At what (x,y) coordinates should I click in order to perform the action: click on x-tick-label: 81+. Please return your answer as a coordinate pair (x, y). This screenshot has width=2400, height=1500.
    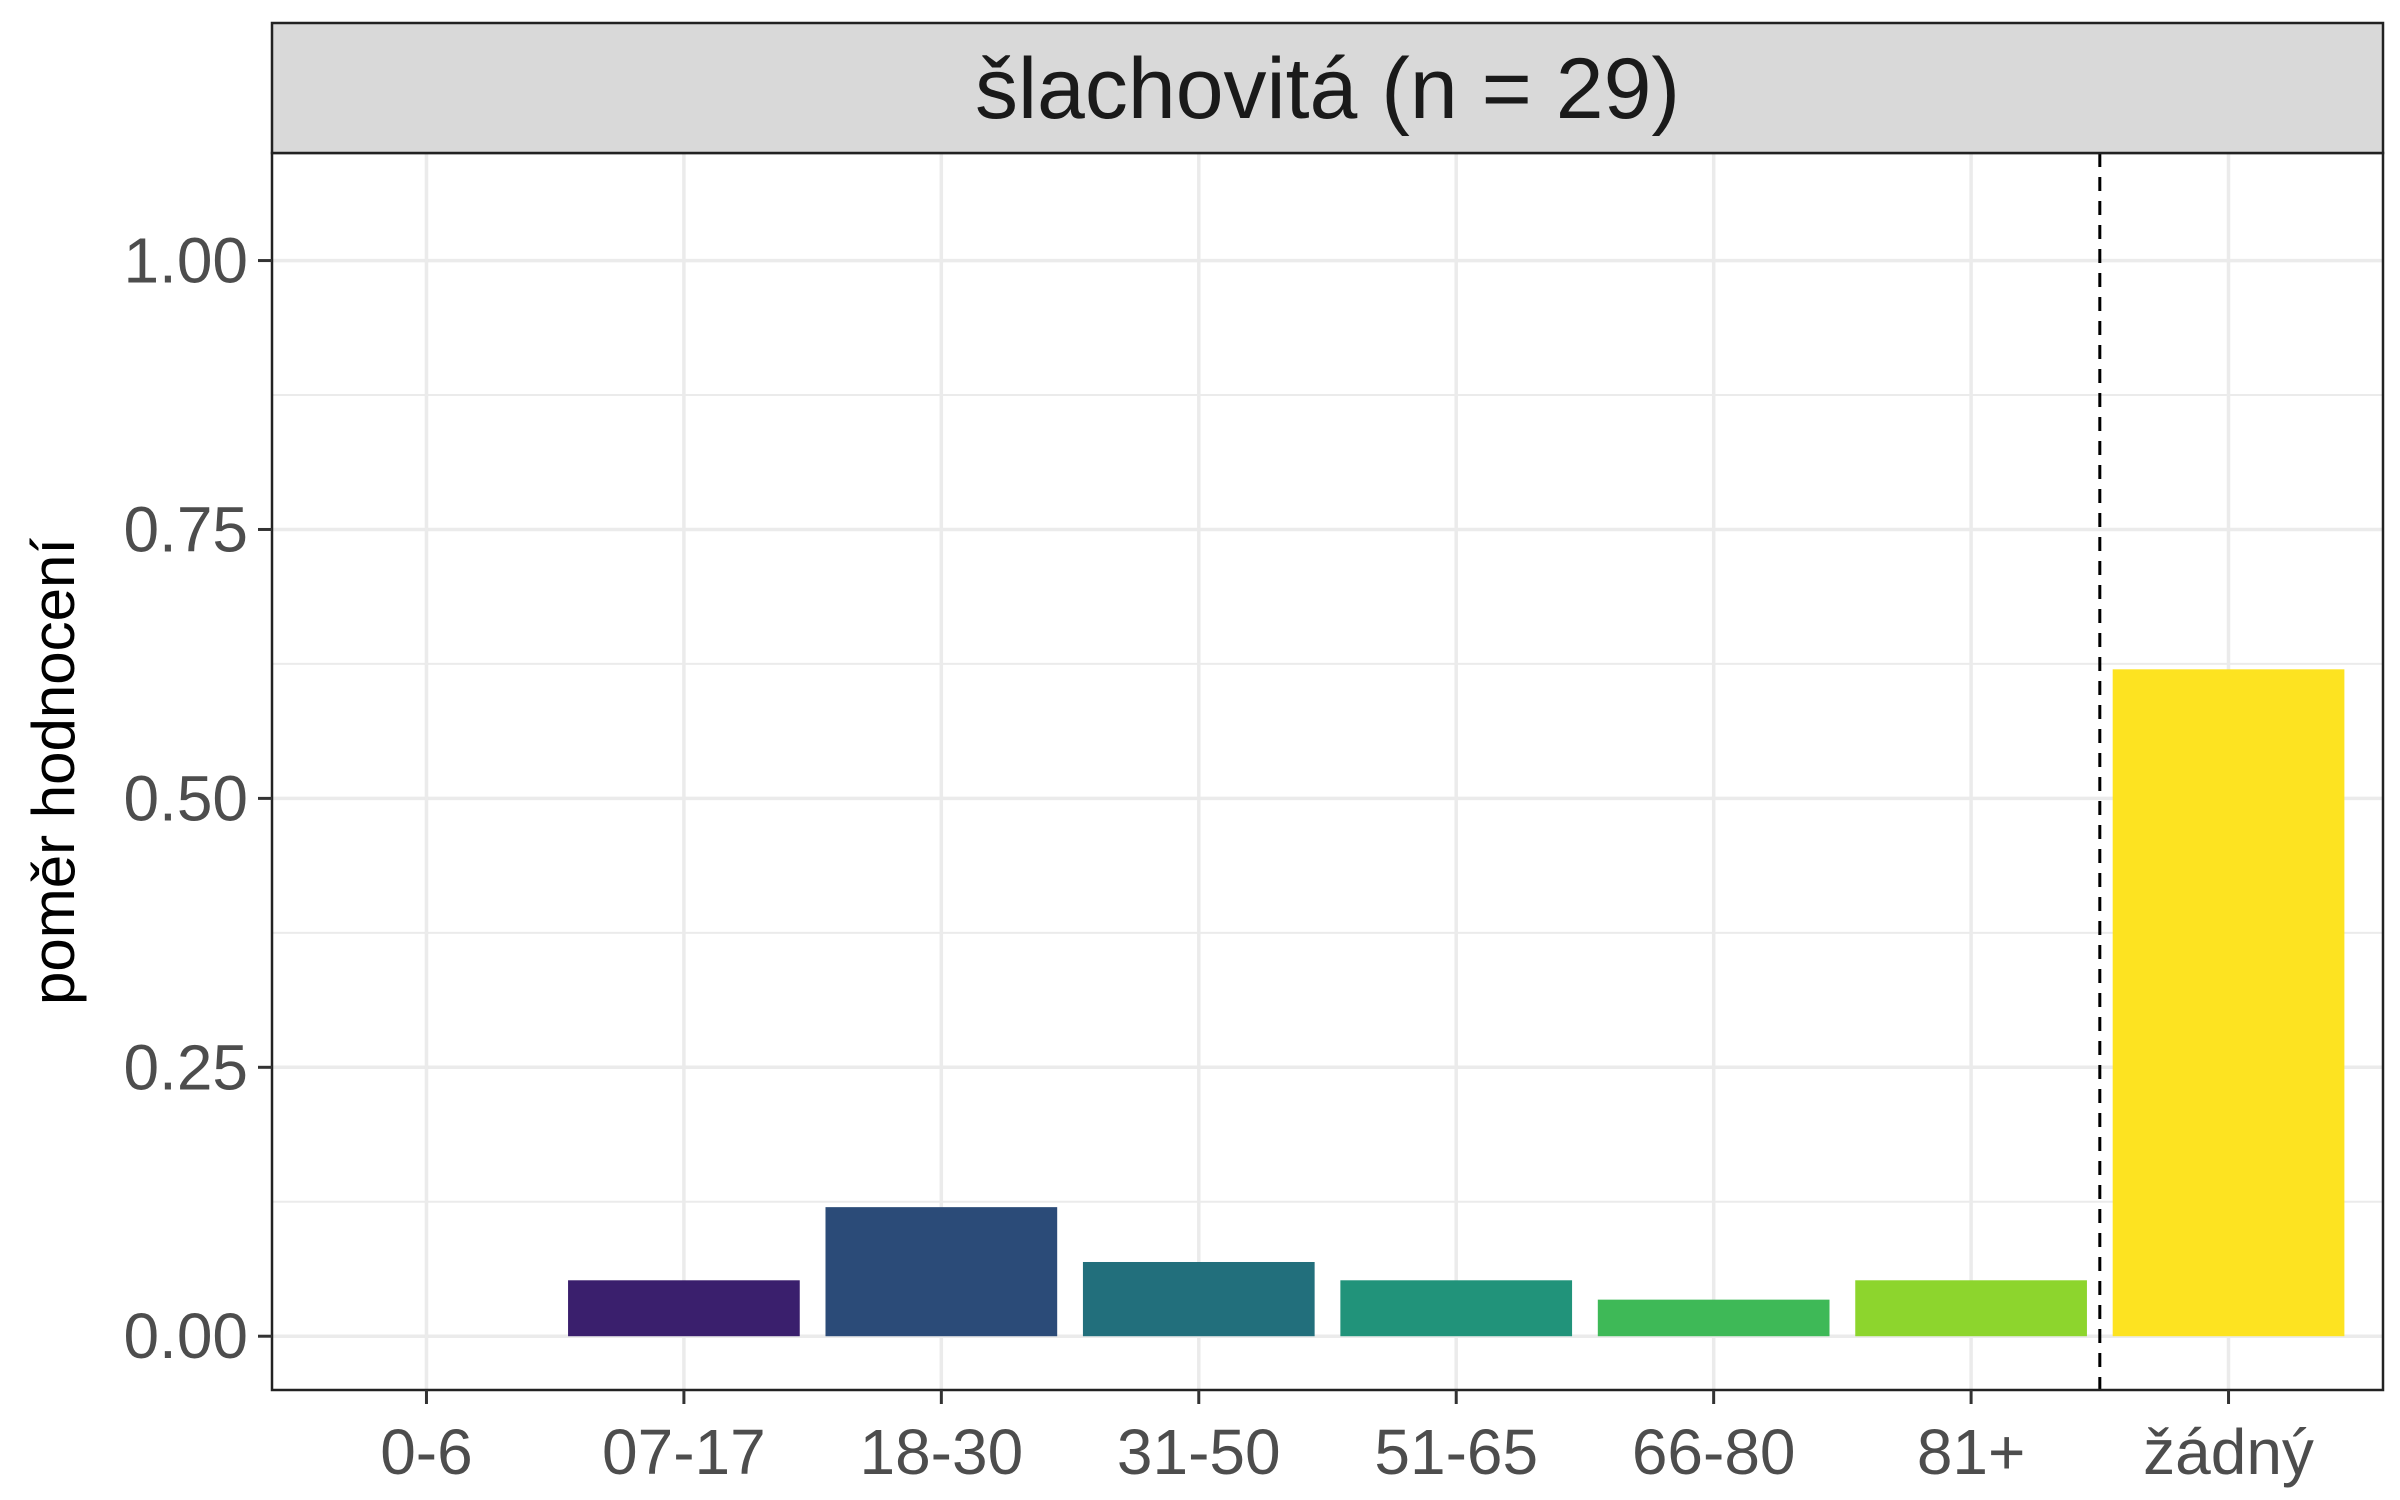
    Looking at the image, I should click on (1971, 1452).